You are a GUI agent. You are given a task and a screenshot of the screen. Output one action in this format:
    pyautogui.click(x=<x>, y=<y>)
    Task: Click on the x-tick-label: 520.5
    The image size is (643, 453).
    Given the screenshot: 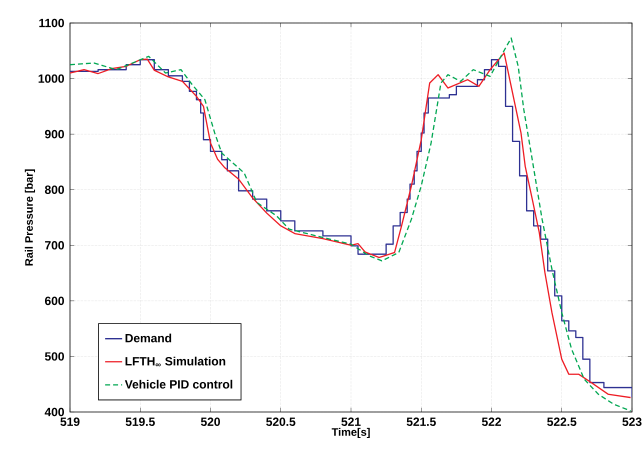 What is the action you would take?
    pyautogui.click(x=281, y=422)
    